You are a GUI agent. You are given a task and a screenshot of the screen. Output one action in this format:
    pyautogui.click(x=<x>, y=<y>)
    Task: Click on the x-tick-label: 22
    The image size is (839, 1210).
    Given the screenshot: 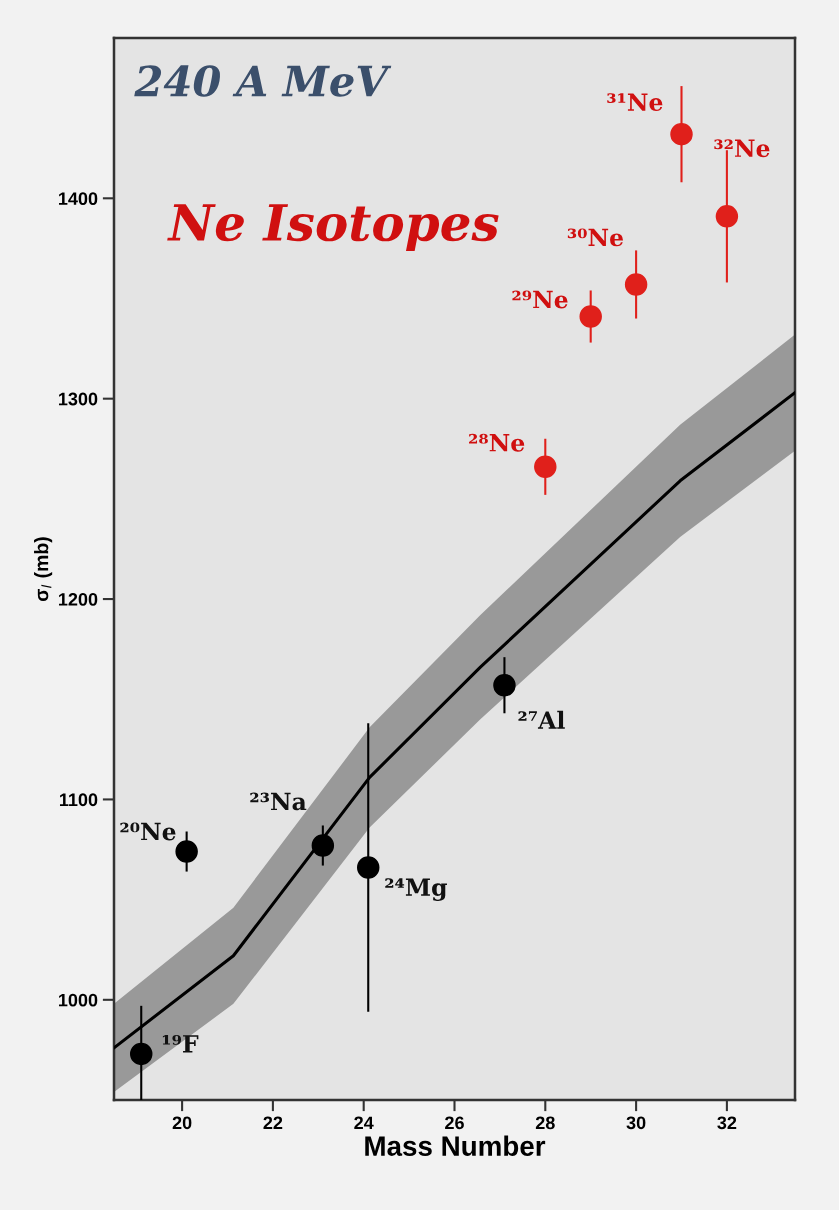 What is the action you would take?
    pyautogui.click(x=273, y=1123)
    